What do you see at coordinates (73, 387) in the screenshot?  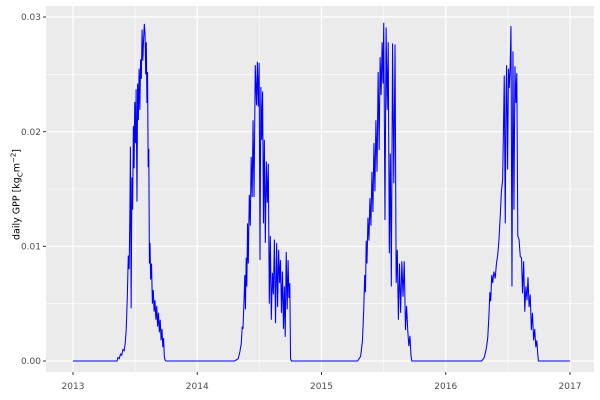 I see `x-tick-label: 2013` at bounding box center [73, 387].